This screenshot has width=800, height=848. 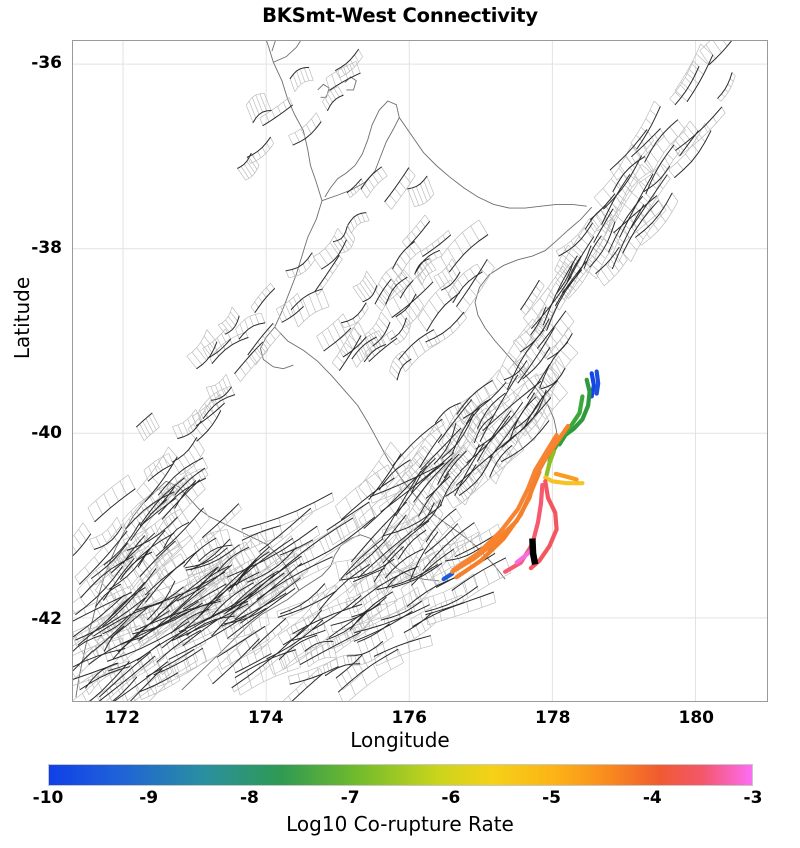 I want to click on colorbar-tick-labels: -10 -9 -8 -7 -6 -5 -4 -3, so click(x=400, y=799).